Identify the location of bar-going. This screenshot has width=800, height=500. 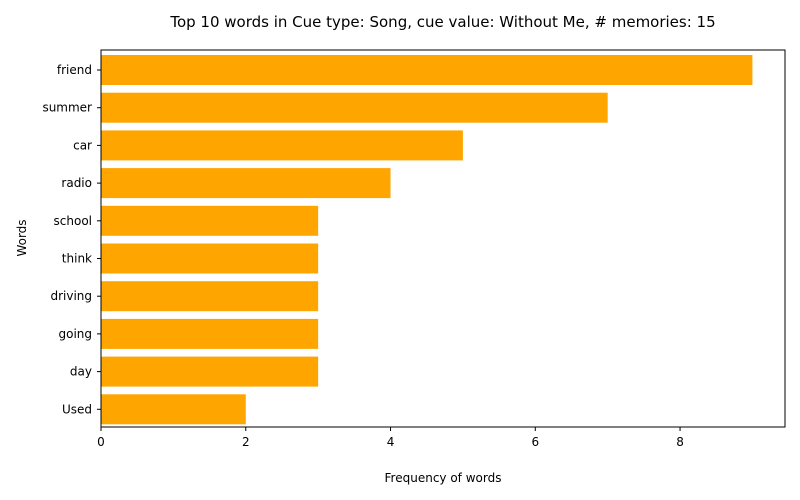
(210, 333).